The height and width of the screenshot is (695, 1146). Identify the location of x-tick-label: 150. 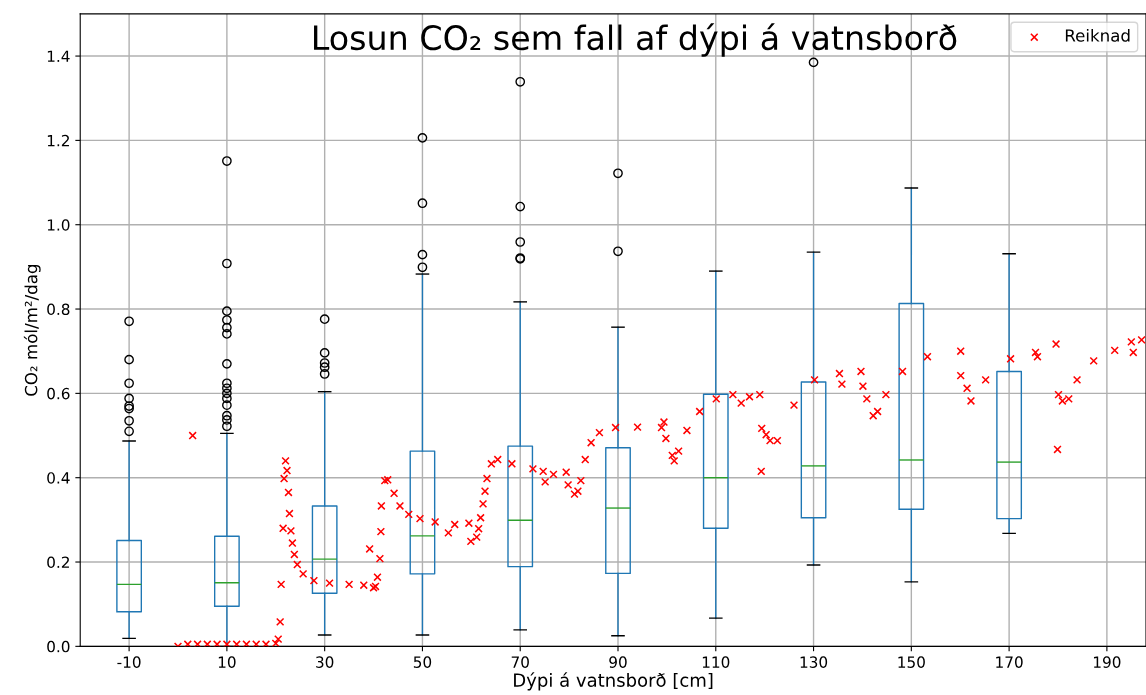
(911, 662).